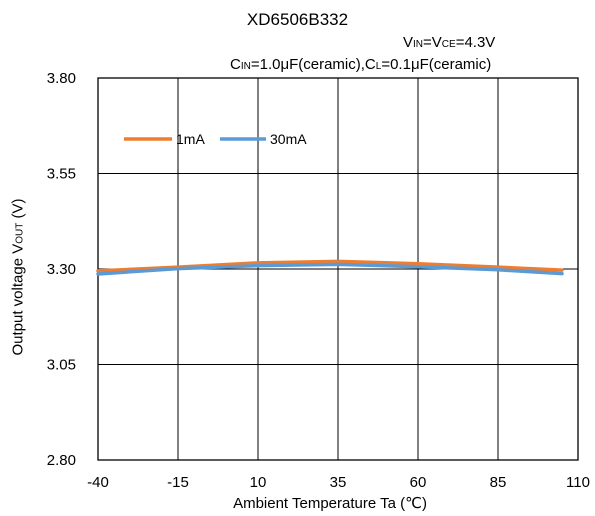  Describe the element at coordinates (190, 139) in the screenshot. I see `legend-label-1ma: 1mA` at that location.